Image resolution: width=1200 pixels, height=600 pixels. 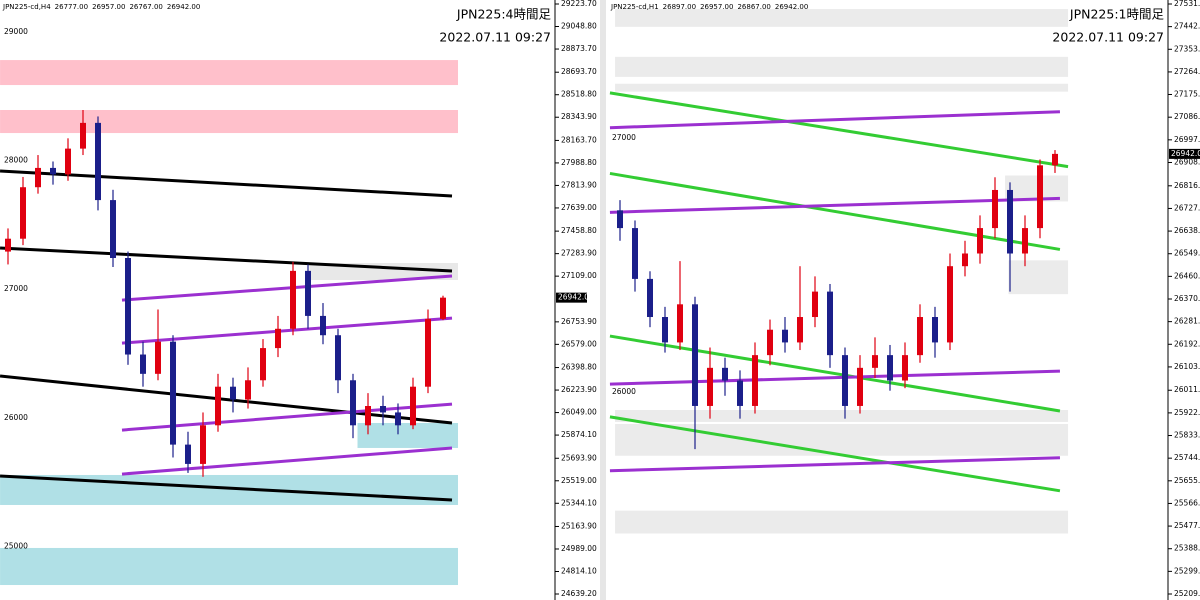 I want to click on y-tick-label: 27458.80, so click(x=579, y=230).